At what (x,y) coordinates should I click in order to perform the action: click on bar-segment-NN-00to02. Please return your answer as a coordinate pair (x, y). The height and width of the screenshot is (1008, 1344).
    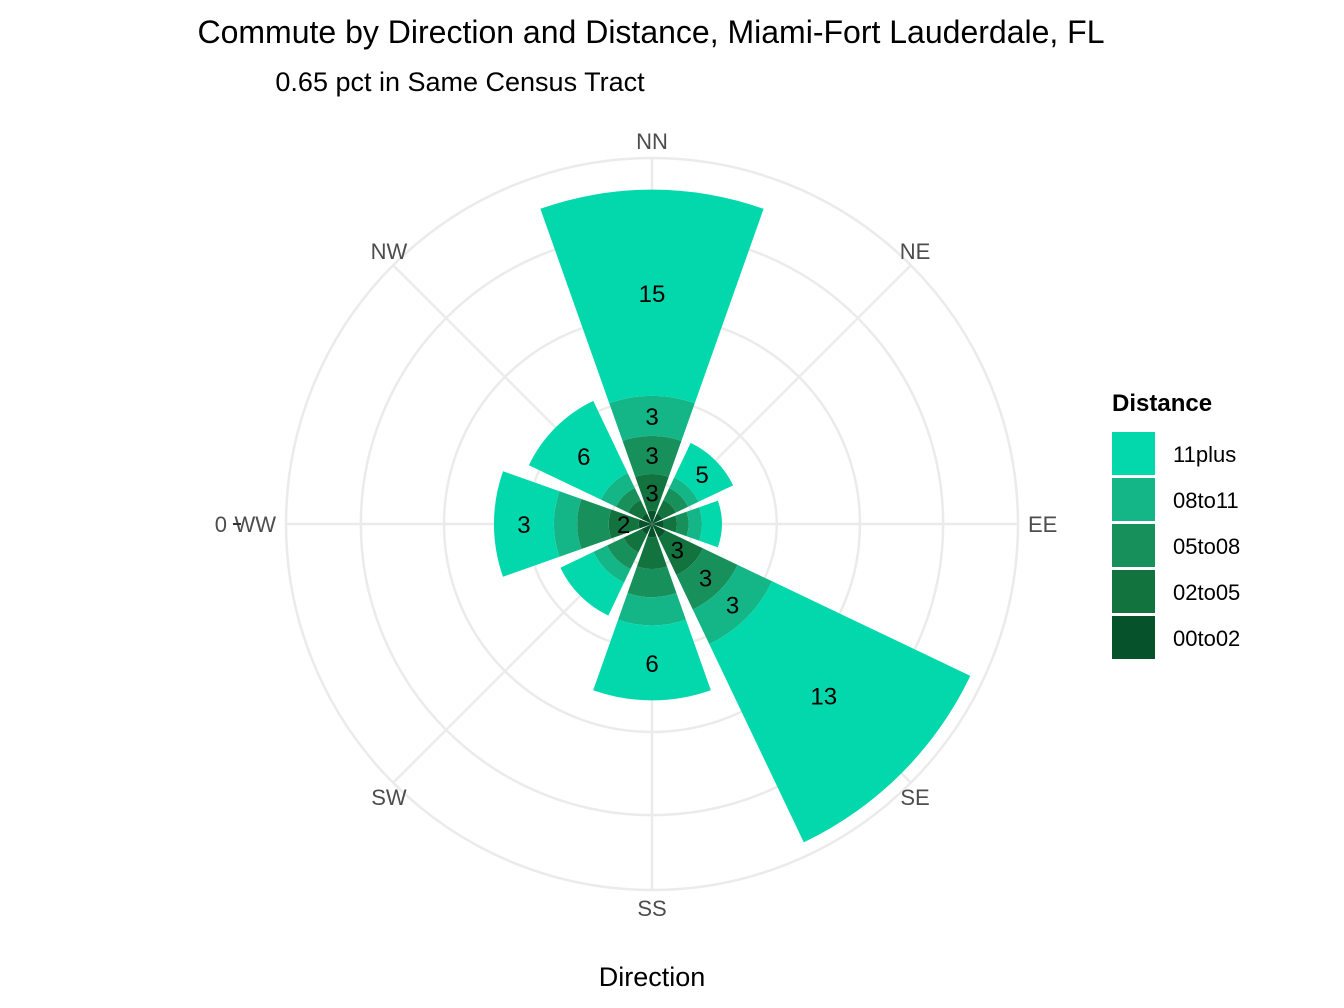
    Looking at the image, I should click on (652, 517).